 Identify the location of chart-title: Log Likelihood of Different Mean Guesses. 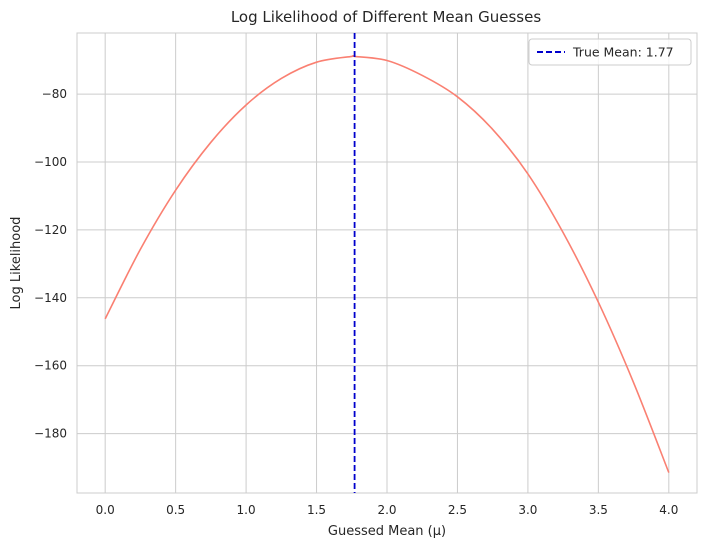
(386, 17).